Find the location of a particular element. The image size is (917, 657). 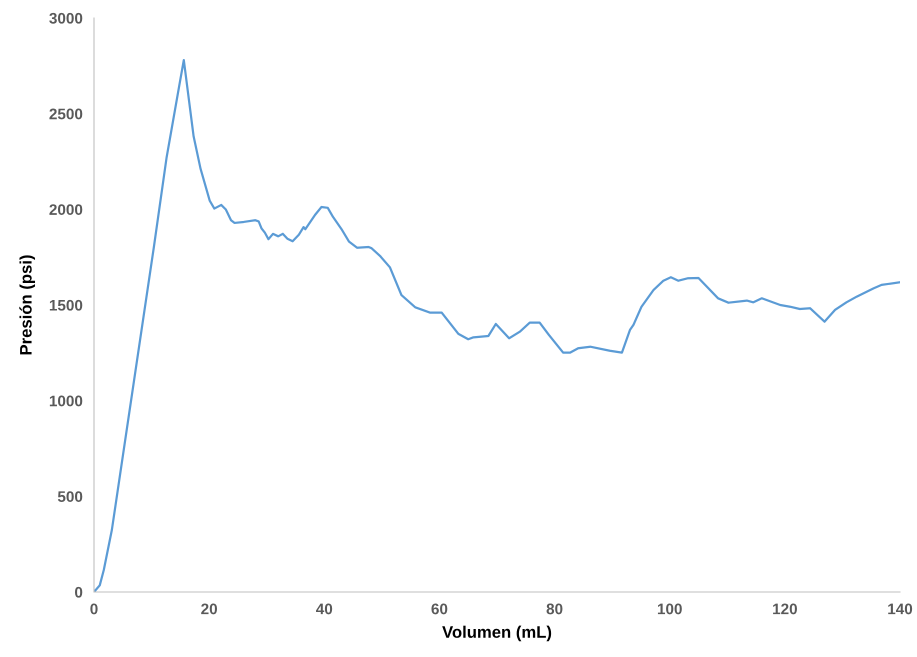

x-tick-label: 0 is located at coordinates (94, 609).